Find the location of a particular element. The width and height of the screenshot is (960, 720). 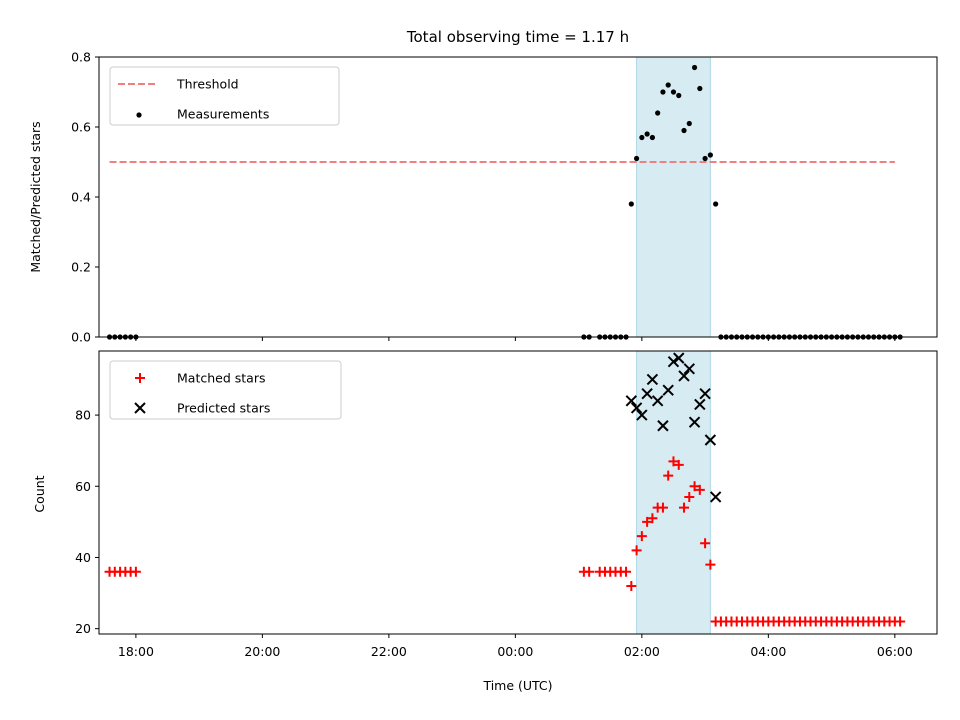

bottom-legend-label: Matched stars is located at coordinates (221, 378).